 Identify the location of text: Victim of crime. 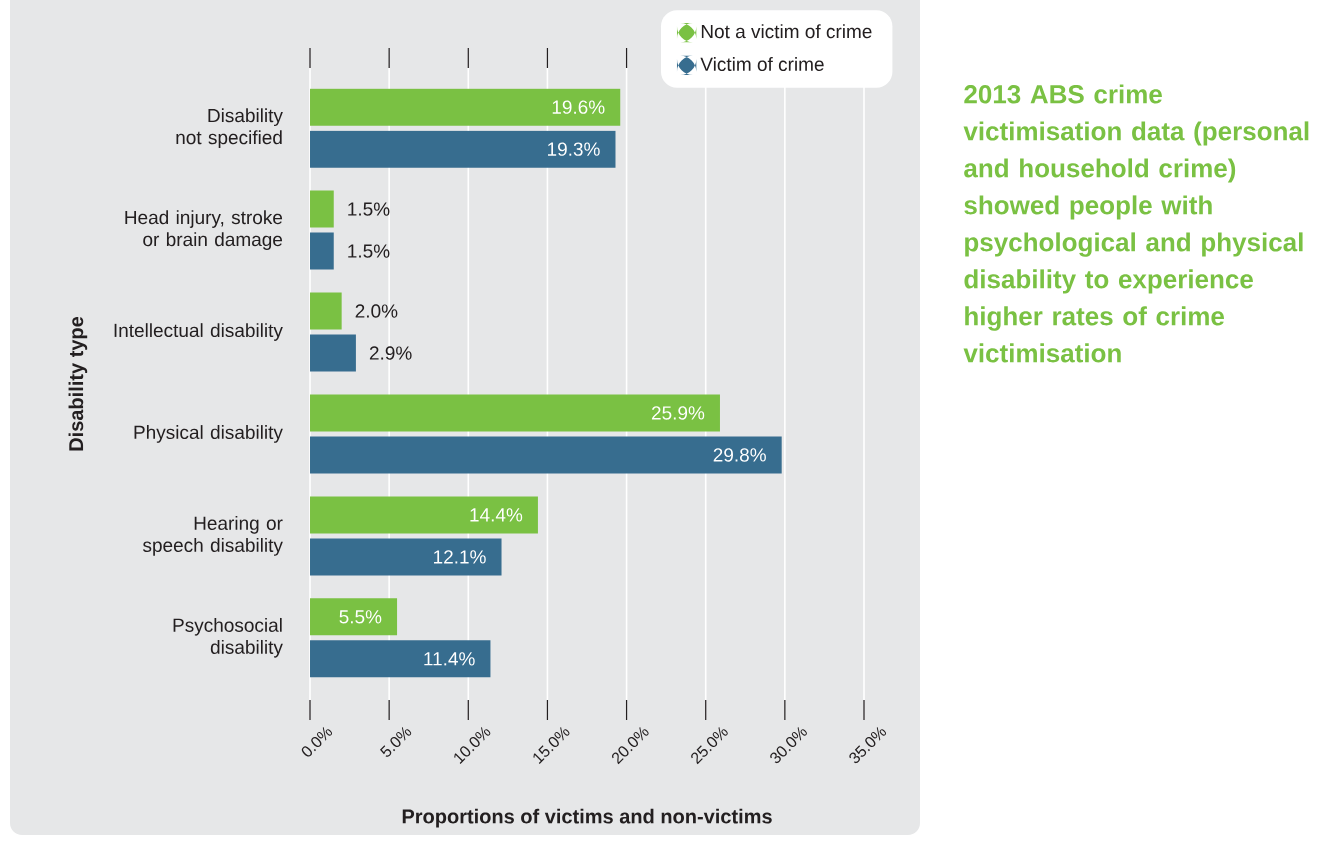
(762, 64).